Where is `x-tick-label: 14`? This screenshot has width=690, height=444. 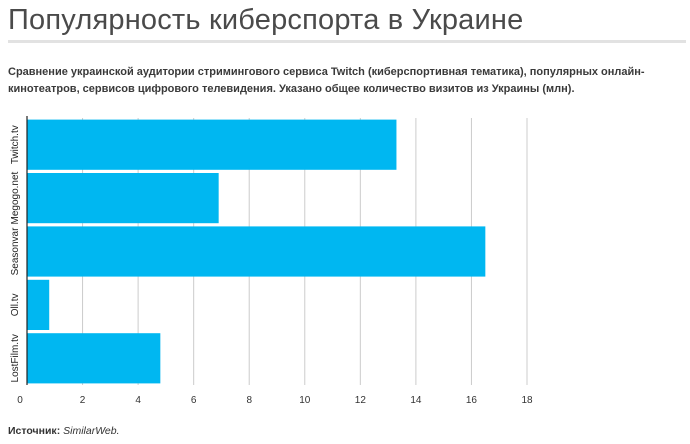 x-tick-label: 14 is located at coordinates (416, 400).